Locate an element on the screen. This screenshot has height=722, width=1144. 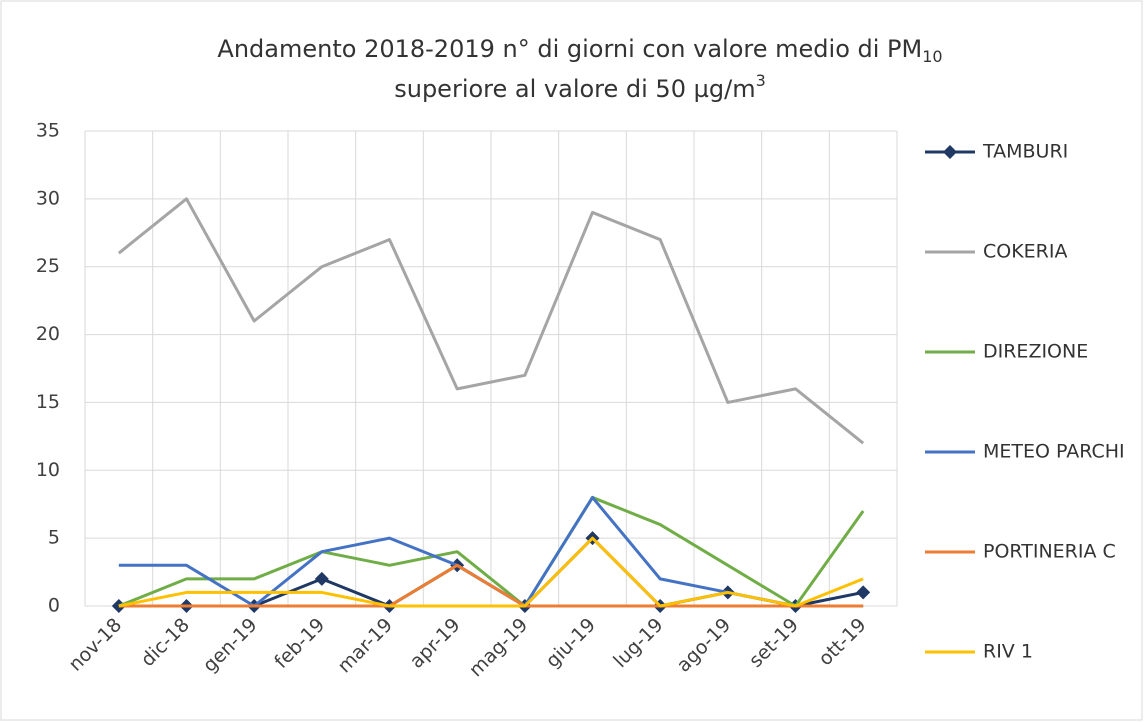
legend-marker is located at coordinates (950, 152).